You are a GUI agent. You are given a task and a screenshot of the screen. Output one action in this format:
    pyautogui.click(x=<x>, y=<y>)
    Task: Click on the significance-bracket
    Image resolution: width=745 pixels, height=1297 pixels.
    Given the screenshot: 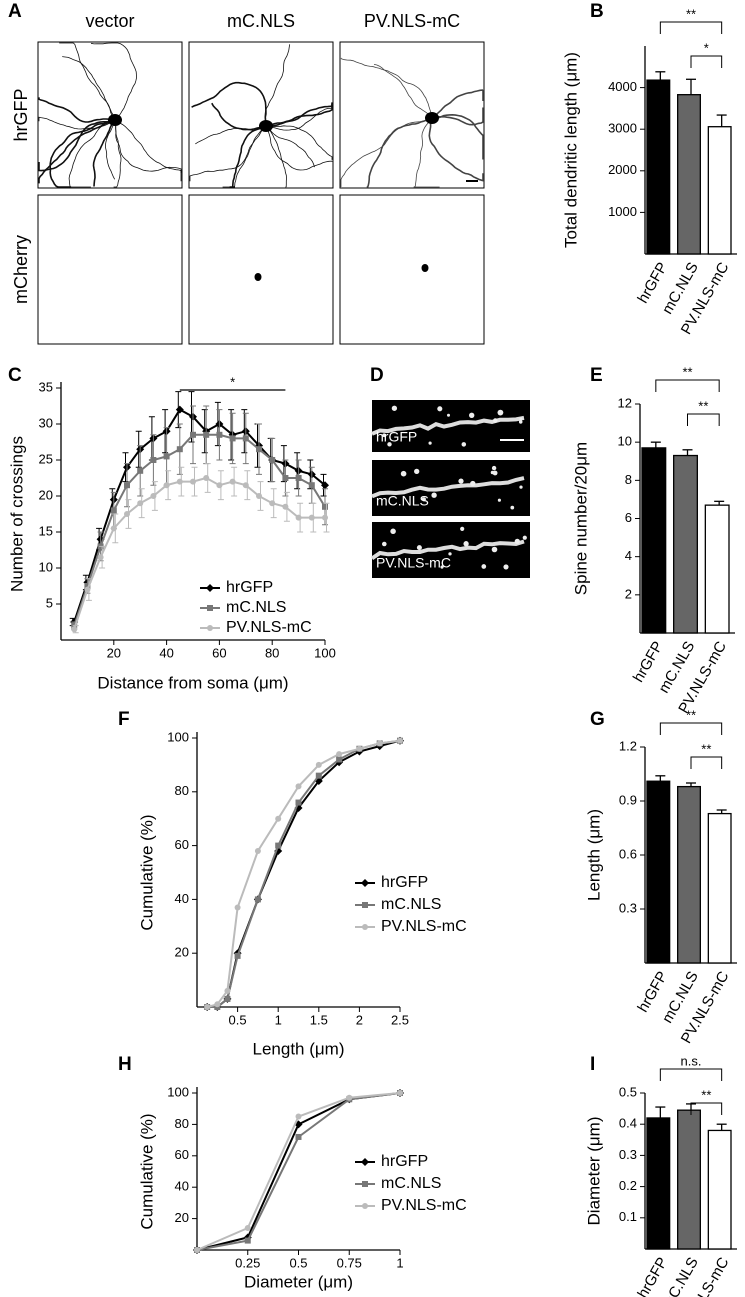 What is the action you would take?
    pyautogui.click(x=691, y=728)
    